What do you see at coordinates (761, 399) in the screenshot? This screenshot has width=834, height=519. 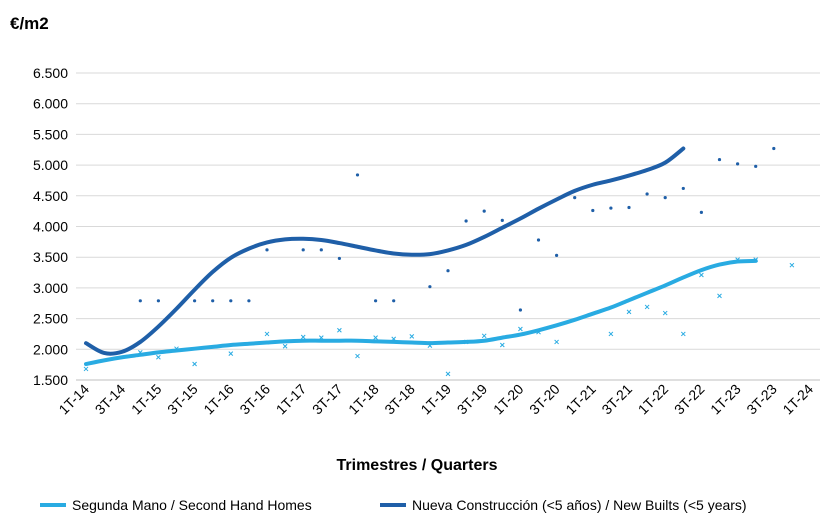 I see `x-tick-label: 3T-23` at bounding box center [761, 399].